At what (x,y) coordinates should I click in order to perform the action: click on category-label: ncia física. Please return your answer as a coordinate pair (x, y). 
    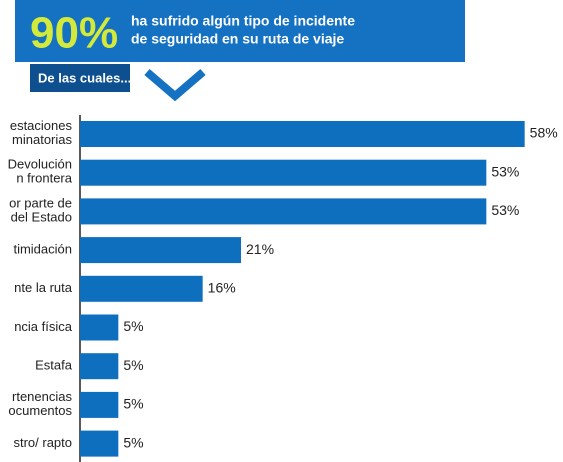
    Looking at the image, I should click on (43, 326).